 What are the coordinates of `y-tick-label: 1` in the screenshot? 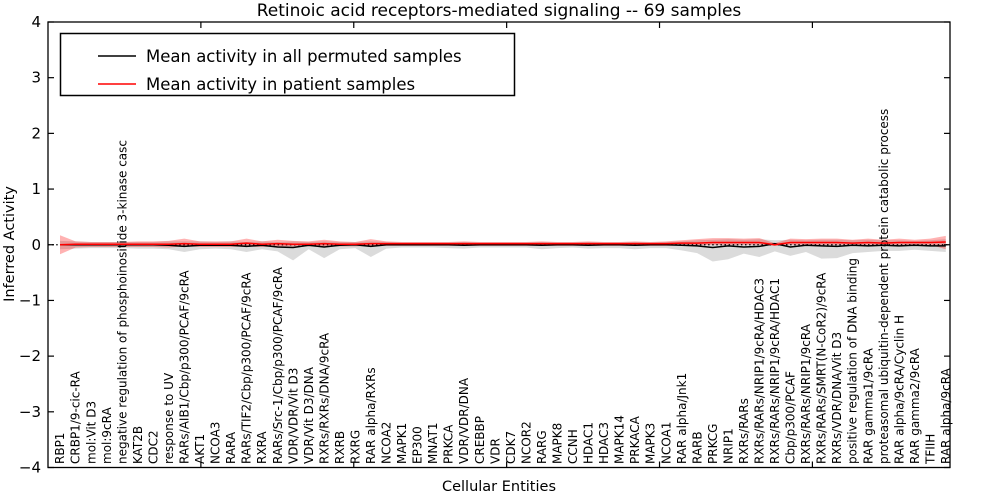 It's located at (36, 189).